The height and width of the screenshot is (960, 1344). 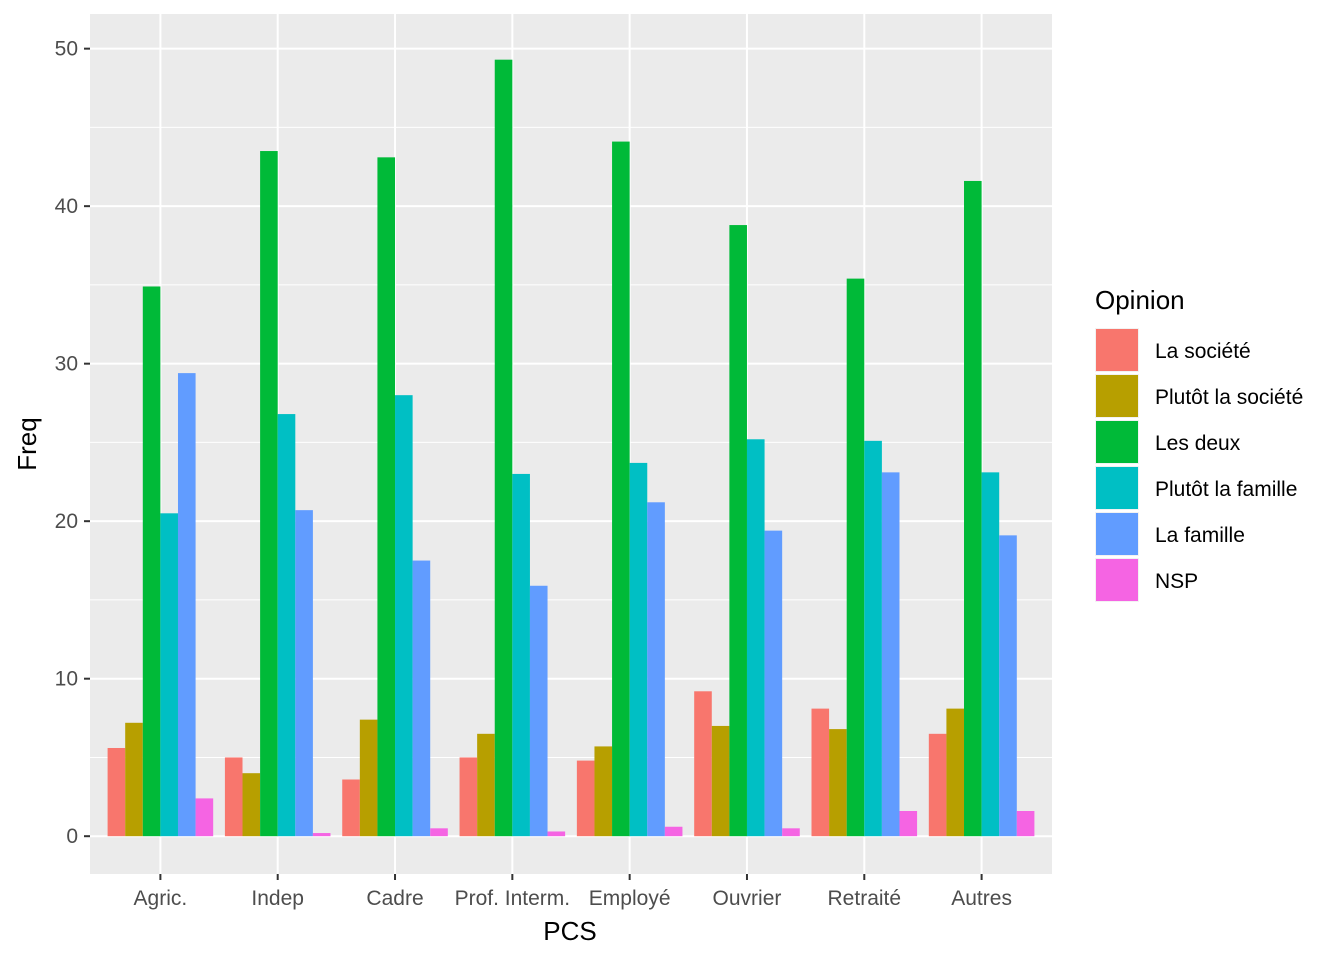 What do you see at coordinates (1229, 397) in the screenshot?
I see `legend-label: Plutôt la société` at bounding box center [1229, 397].